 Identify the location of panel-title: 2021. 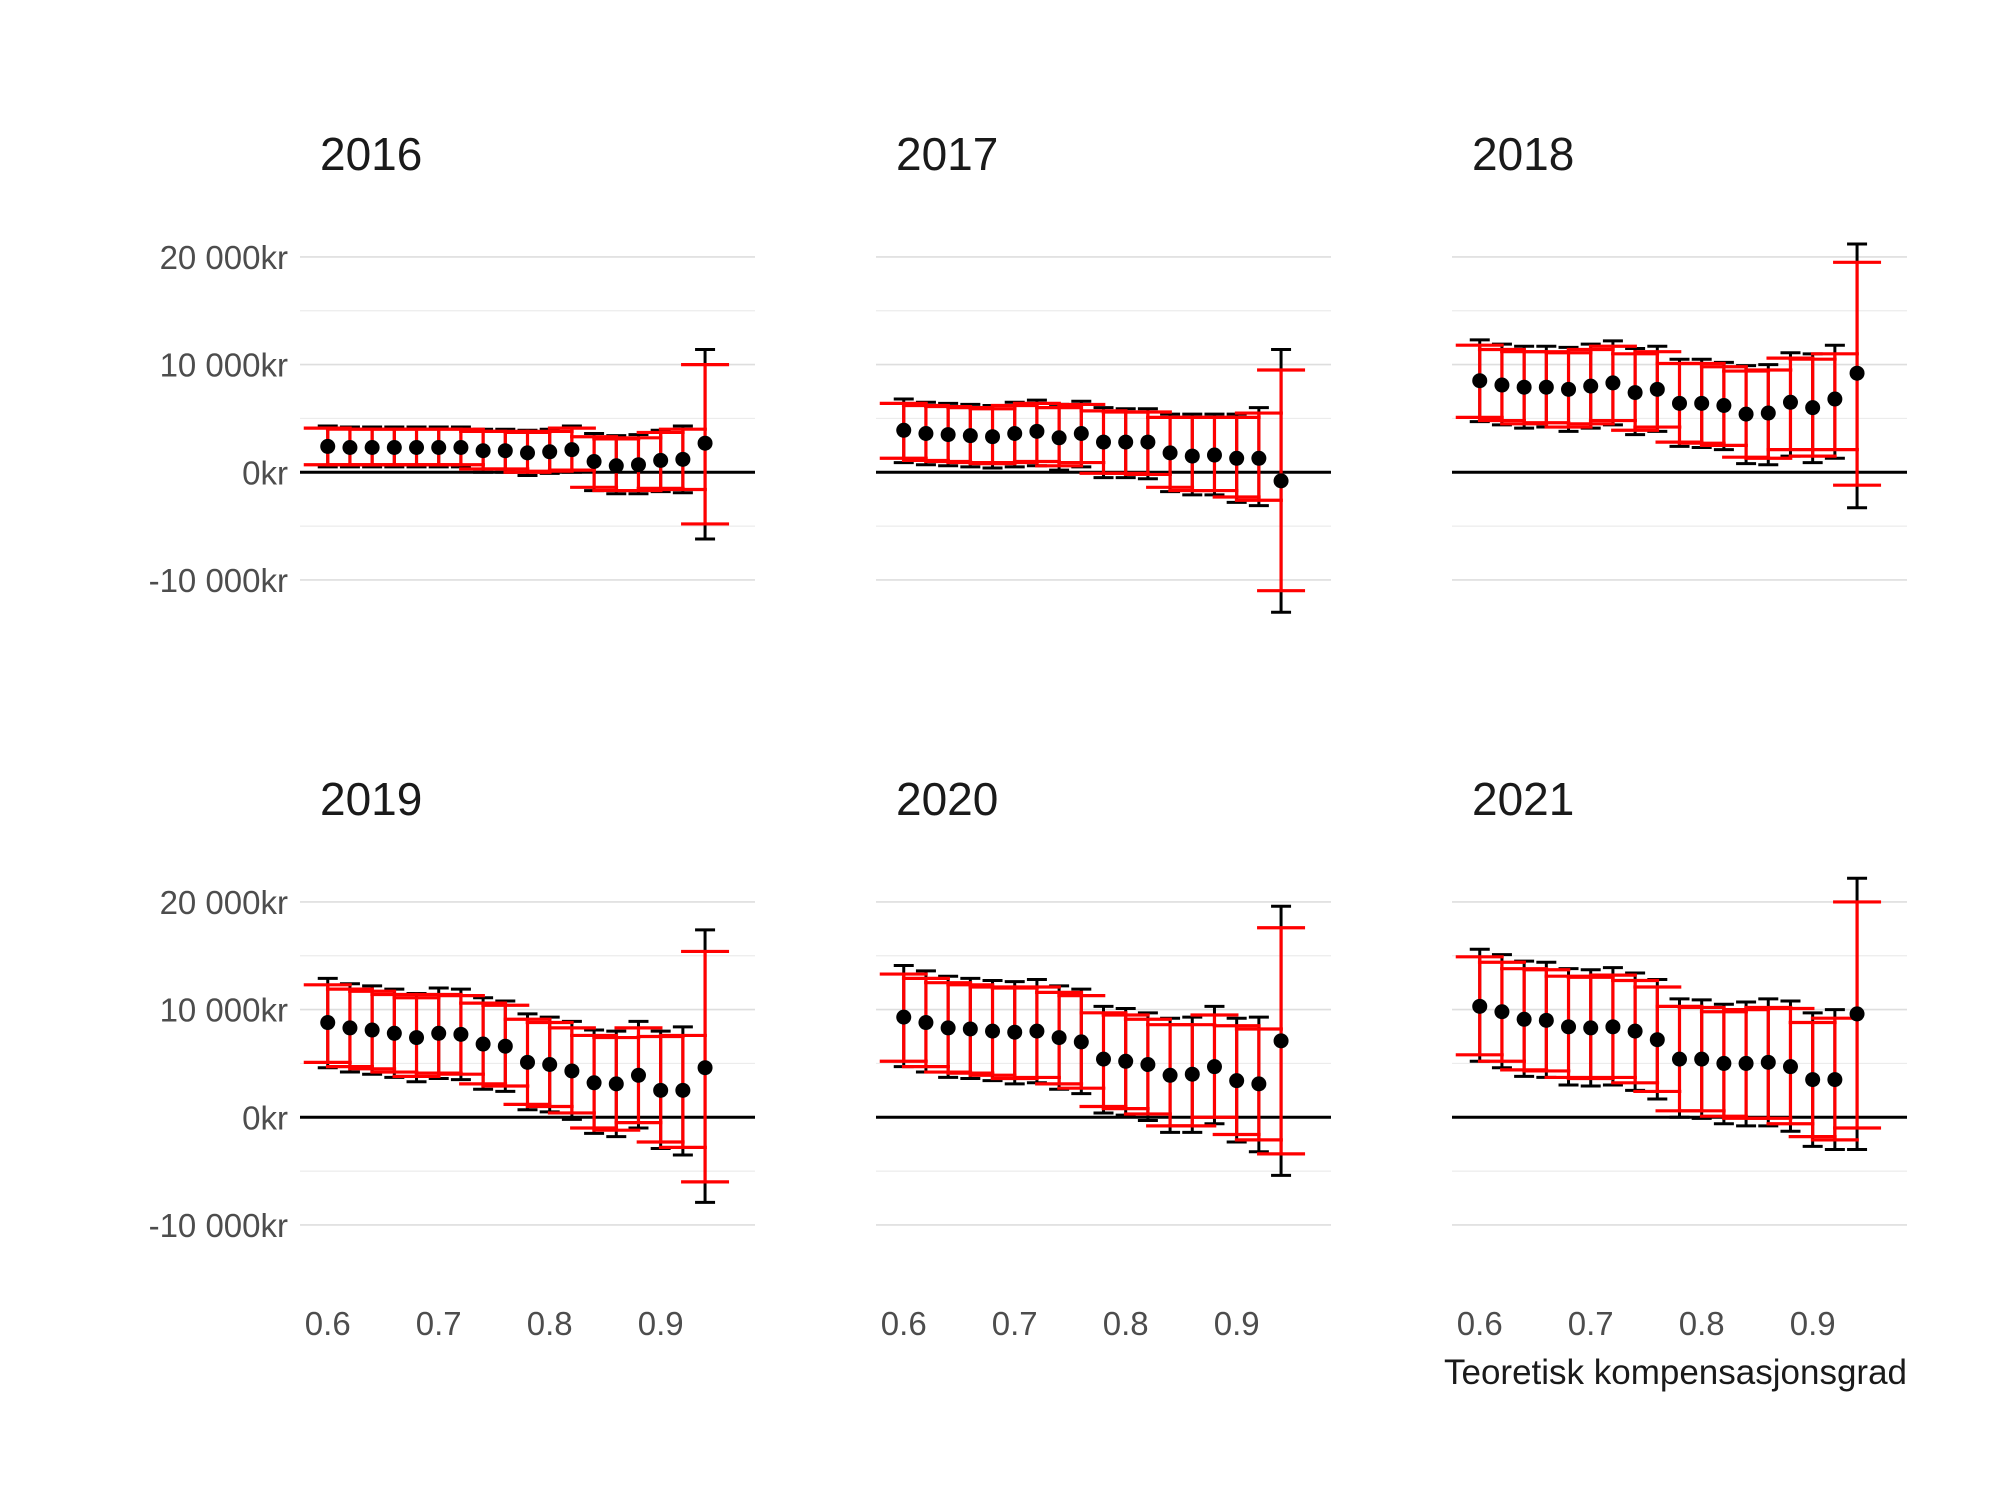
(1523, 799).